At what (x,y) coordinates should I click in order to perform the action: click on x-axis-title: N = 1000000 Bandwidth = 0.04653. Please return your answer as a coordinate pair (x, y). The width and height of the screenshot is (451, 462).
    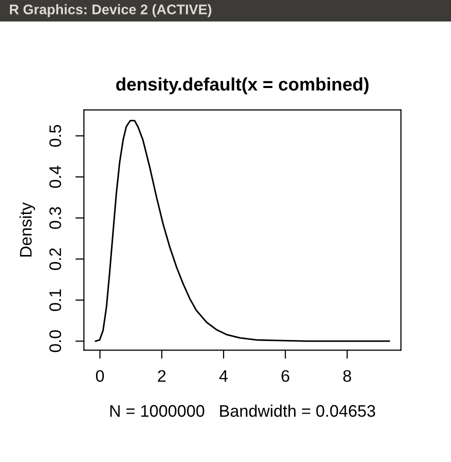
    Looking at the image, I should click on (243, 410).